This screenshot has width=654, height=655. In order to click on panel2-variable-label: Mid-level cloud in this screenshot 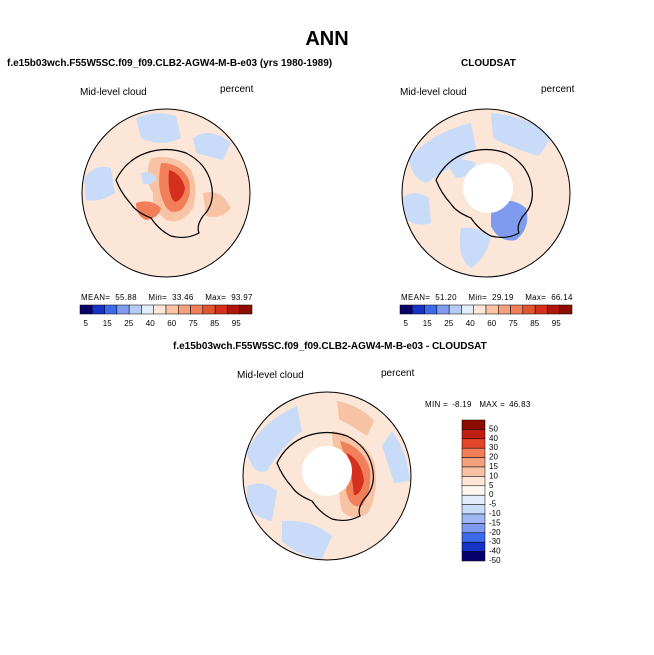, I will do `click(433, 92)`.